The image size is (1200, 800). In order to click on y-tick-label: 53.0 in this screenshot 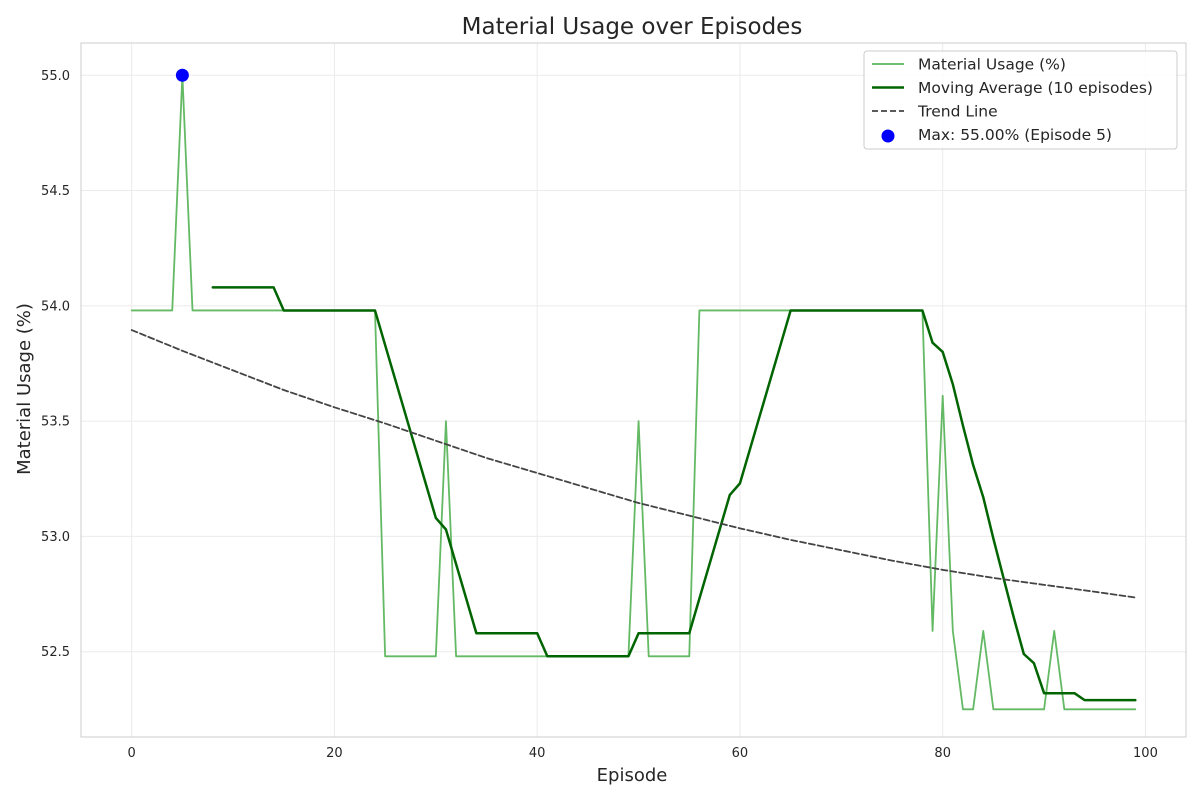, I will do `click(55, 537)`.